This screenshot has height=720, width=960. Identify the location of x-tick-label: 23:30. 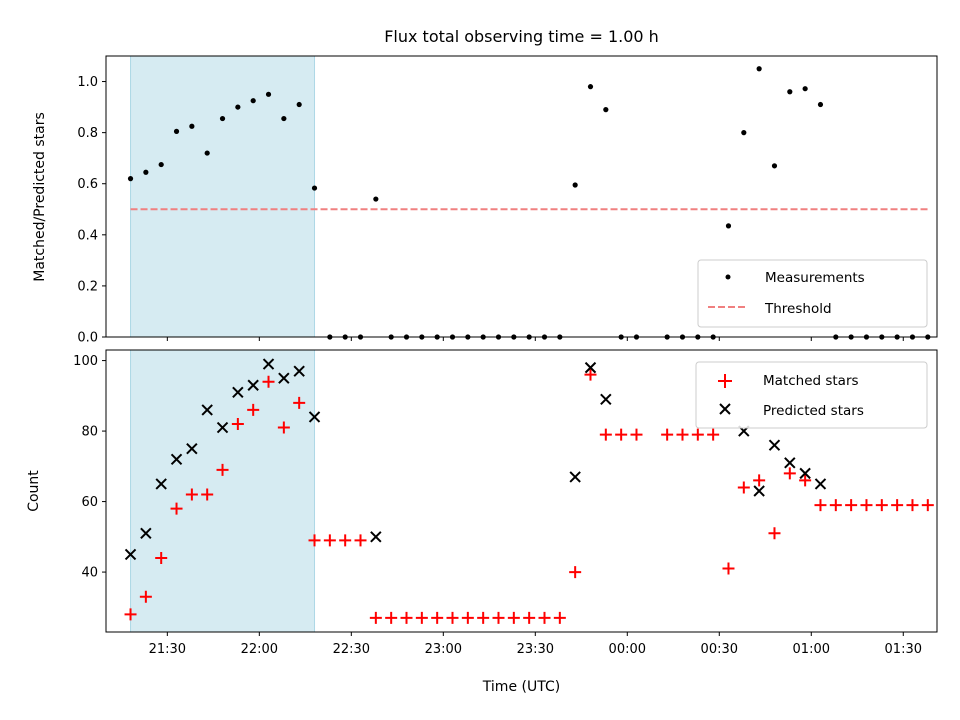
(535, 649).